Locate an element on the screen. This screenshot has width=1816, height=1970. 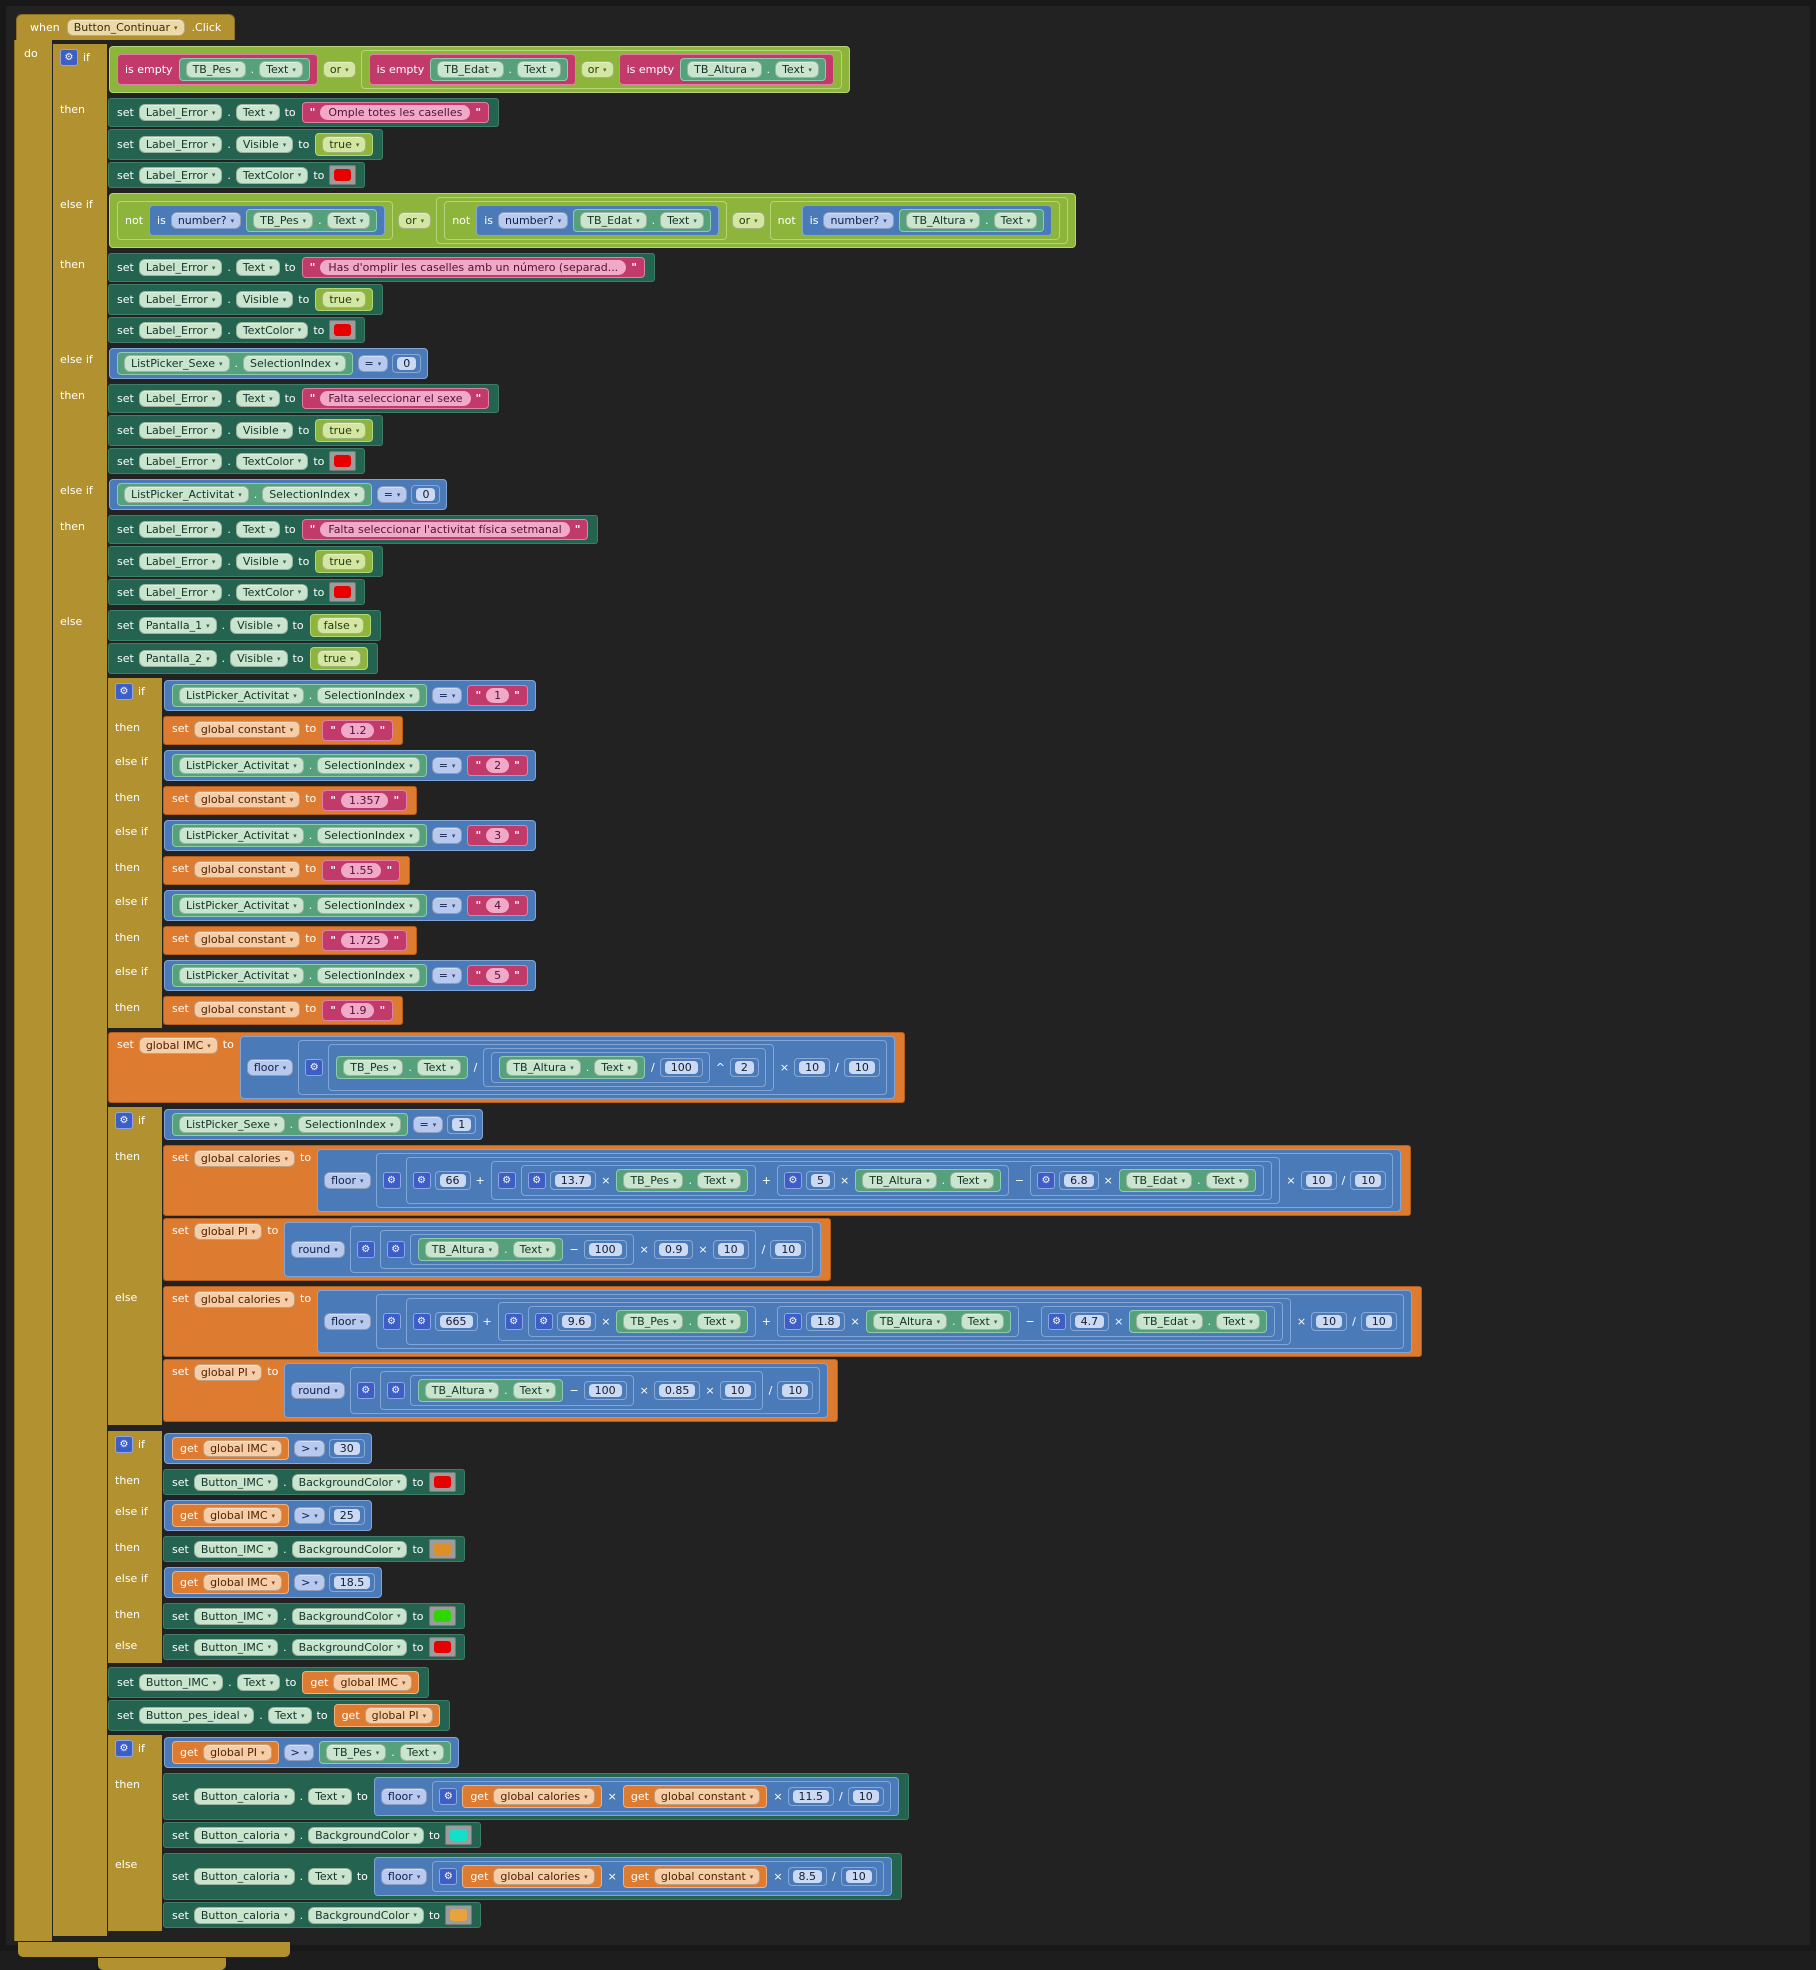
dropdown-global-pi: global PI ▾ is located at coordinates (399, 1715).